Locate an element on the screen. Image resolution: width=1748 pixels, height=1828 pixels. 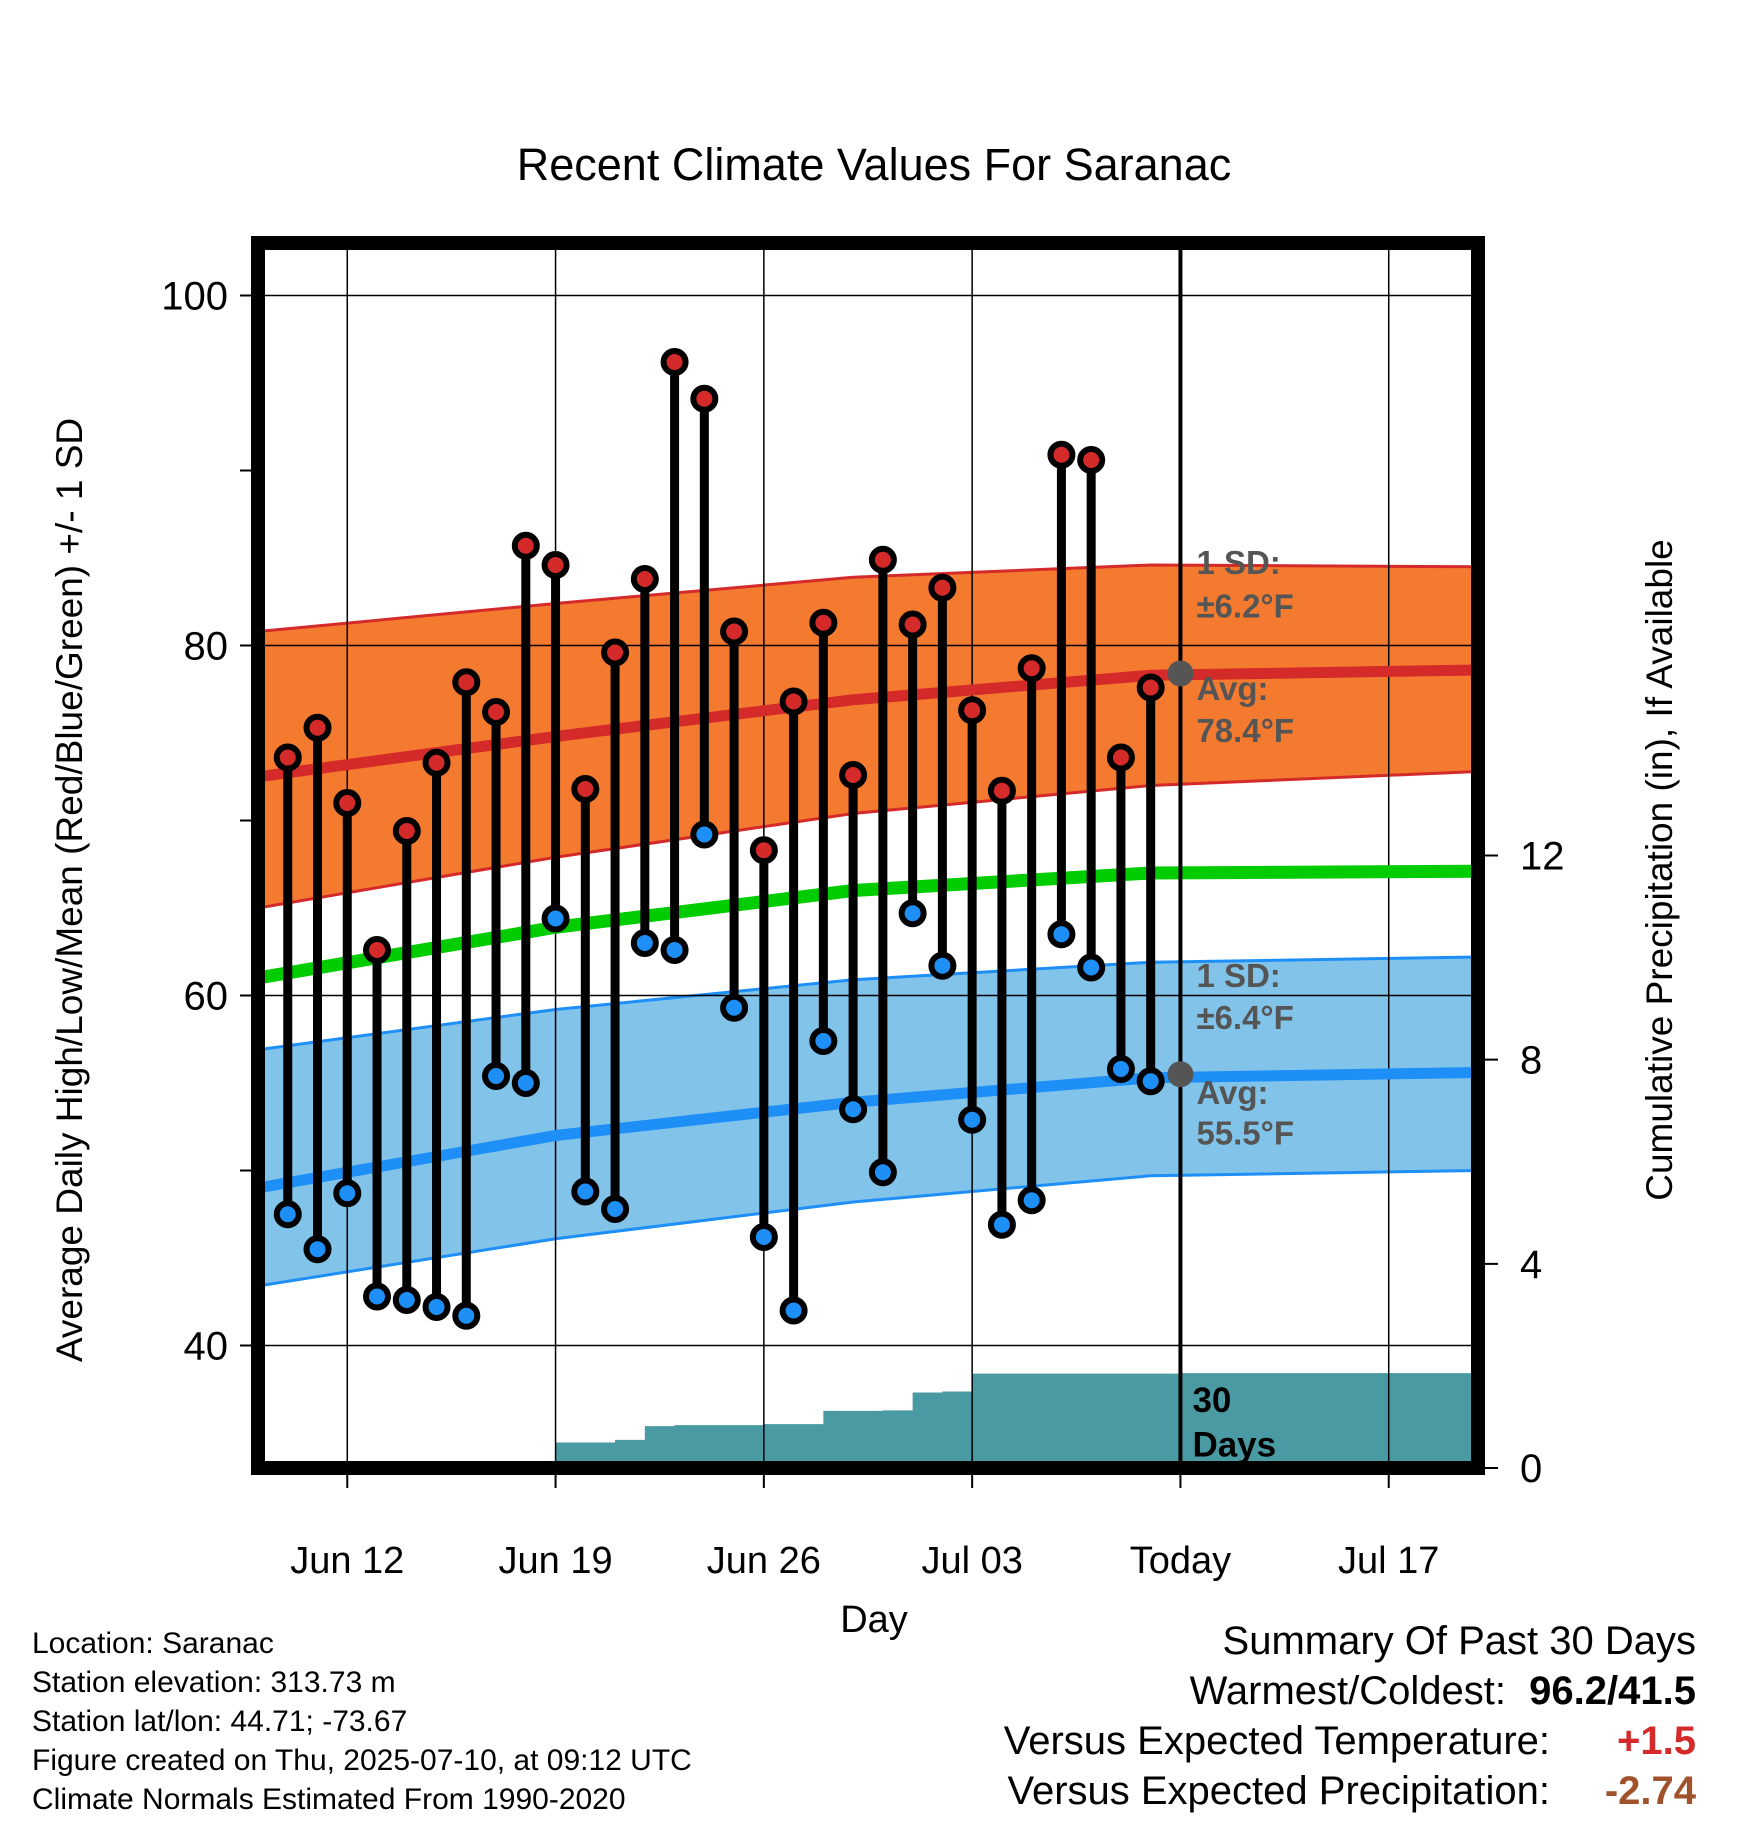
low-avg-label: Avg: is located at coordinates (1232, 1092).